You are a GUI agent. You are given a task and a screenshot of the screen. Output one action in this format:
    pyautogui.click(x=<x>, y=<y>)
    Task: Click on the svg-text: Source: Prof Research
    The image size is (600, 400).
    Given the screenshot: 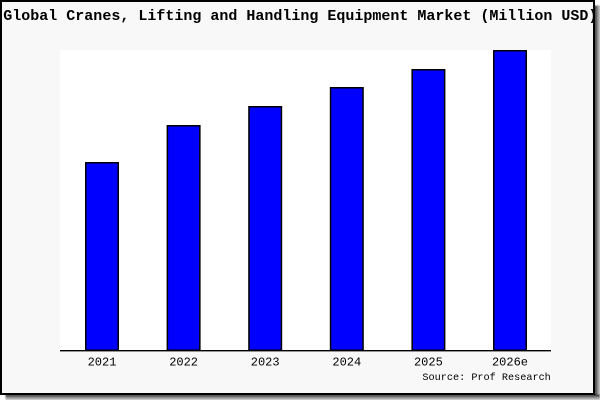 What is the action you would take?
    pyautogui.click(x=486, y=378)
    